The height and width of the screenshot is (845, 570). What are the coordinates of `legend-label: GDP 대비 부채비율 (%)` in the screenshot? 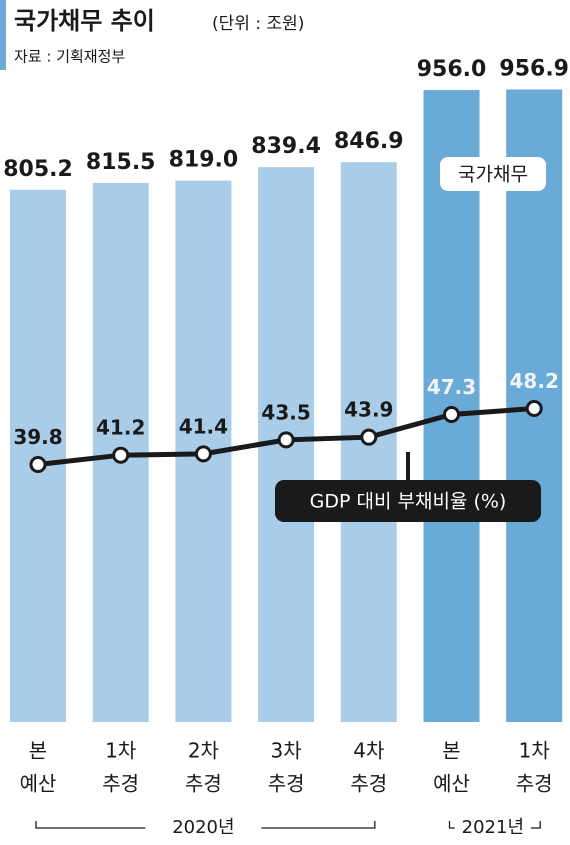 It's located at (408, 502).